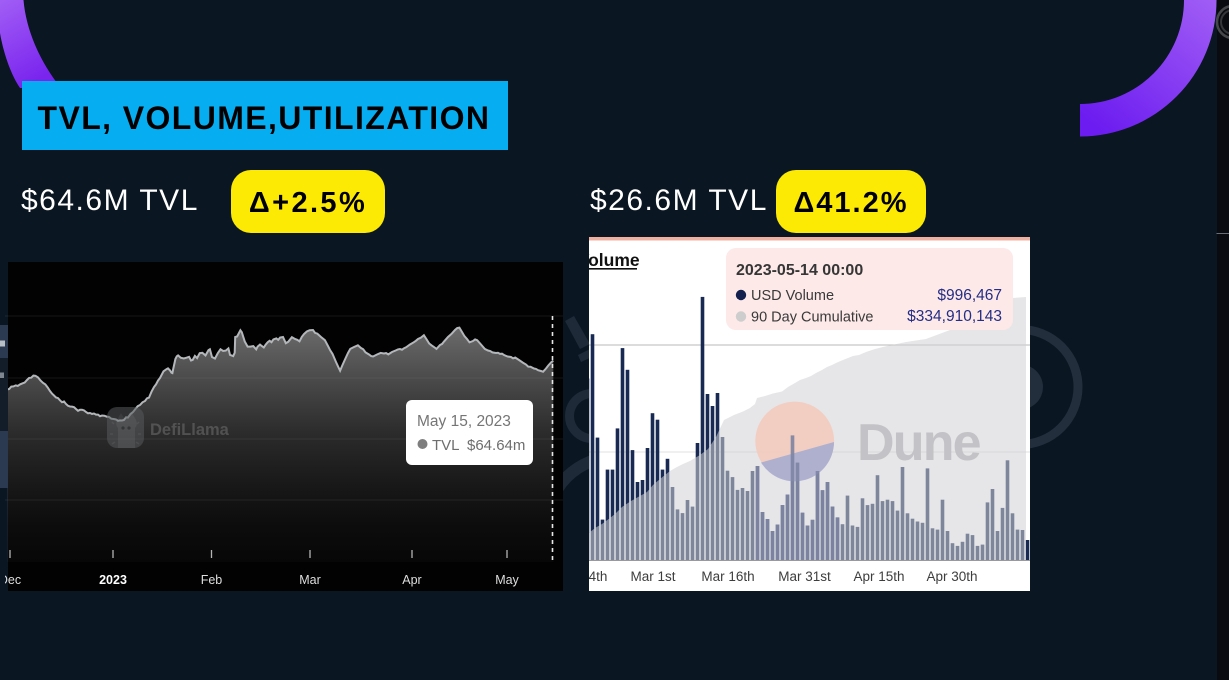  I want to click on svg-text: Mar, so click(310, 580).